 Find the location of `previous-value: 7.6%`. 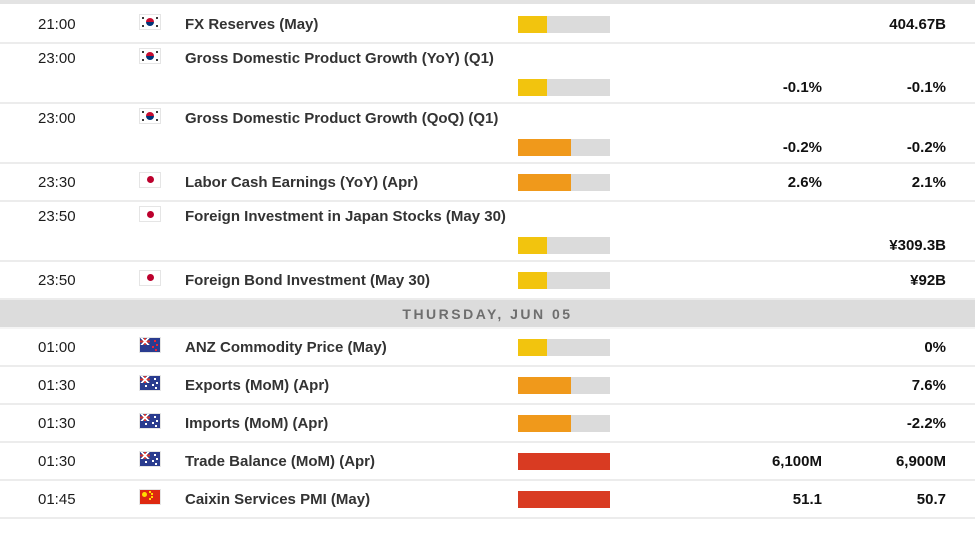

previous-value: 7.6% is located at coordinates (928, 385).